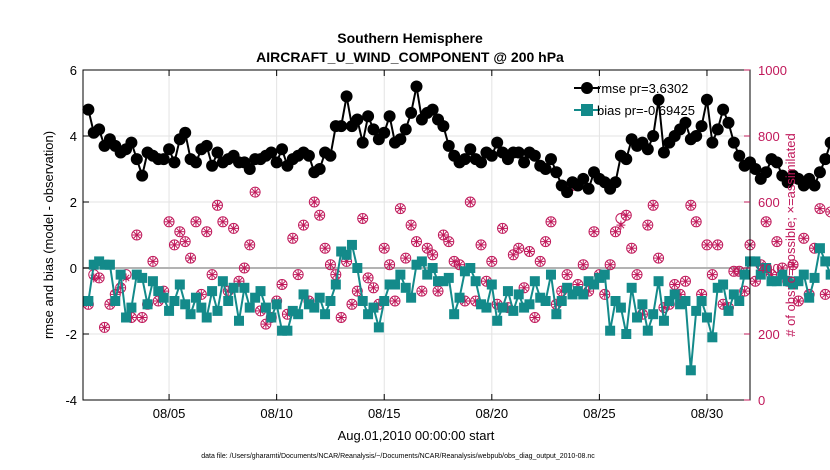 The image size is (830, 470). I want to click on y2-axis-ticks: 0 200 400 600 800 1000, so click(765, 235).